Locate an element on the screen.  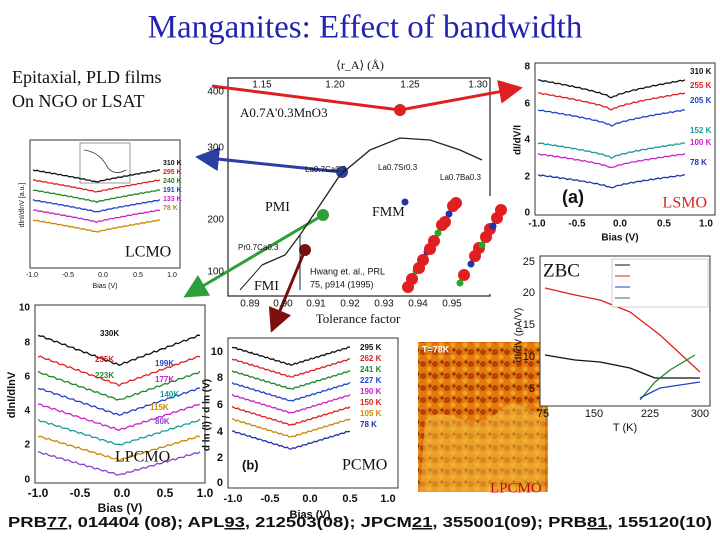
legend-entry: 235K is located at coordinates (104, 359).